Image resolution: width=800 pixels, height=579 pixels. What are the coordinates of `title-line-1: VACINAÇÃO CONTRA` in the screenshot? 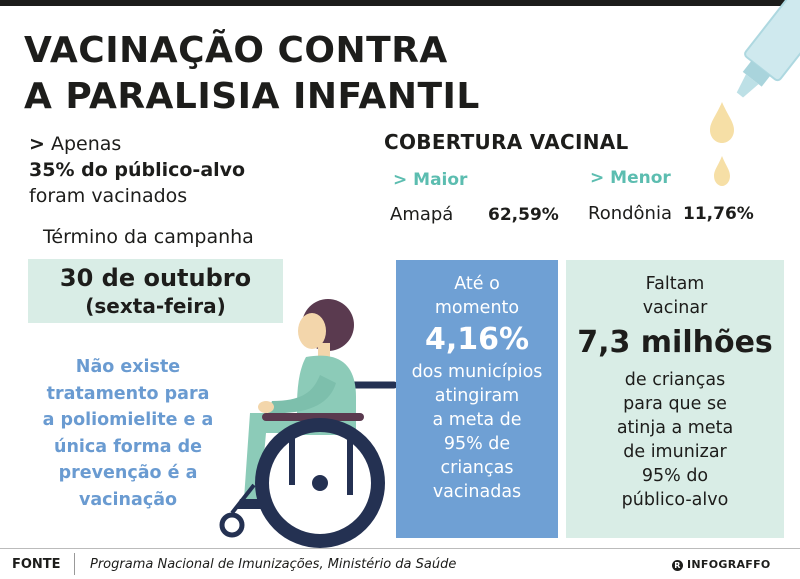 It's located at (236, 50).